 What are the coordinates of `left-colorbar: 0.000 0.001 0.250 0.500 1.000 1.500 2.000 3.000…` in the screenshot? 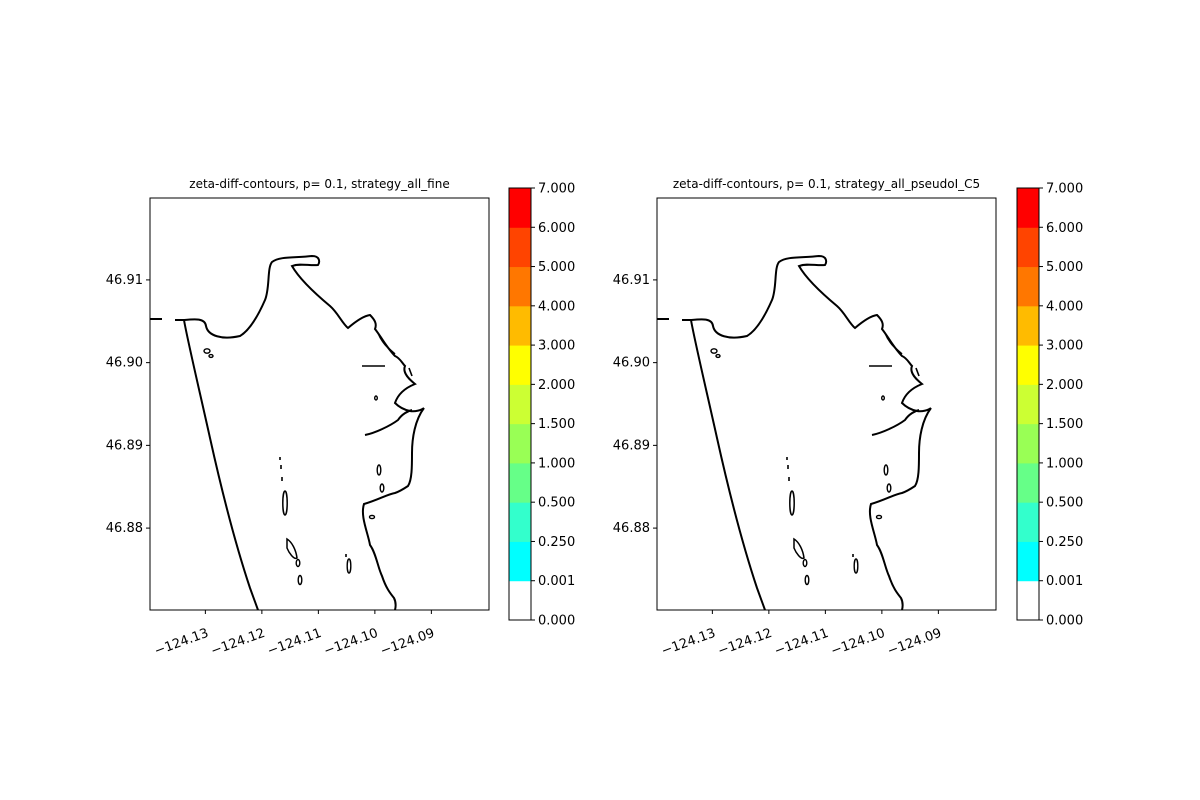 It's located at (541, 405).